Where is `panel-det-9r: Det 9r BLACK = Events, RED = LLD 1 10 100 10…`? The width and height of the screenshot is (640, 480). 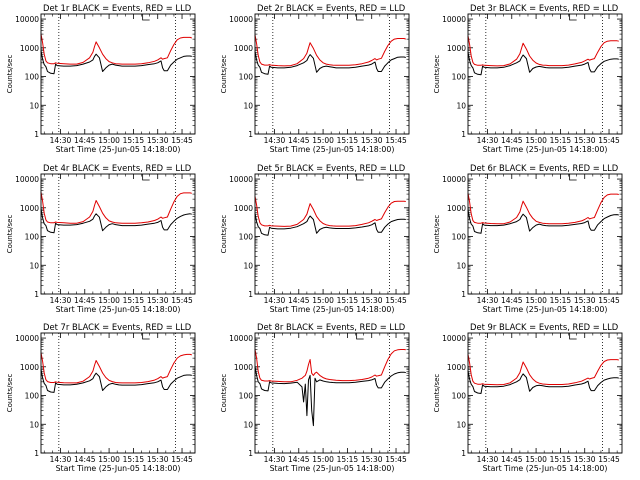
panel-det-9r: Det 9r BLACK = Events, RED = LLD 1 10 100 10… is located at coordinates (528, 397).